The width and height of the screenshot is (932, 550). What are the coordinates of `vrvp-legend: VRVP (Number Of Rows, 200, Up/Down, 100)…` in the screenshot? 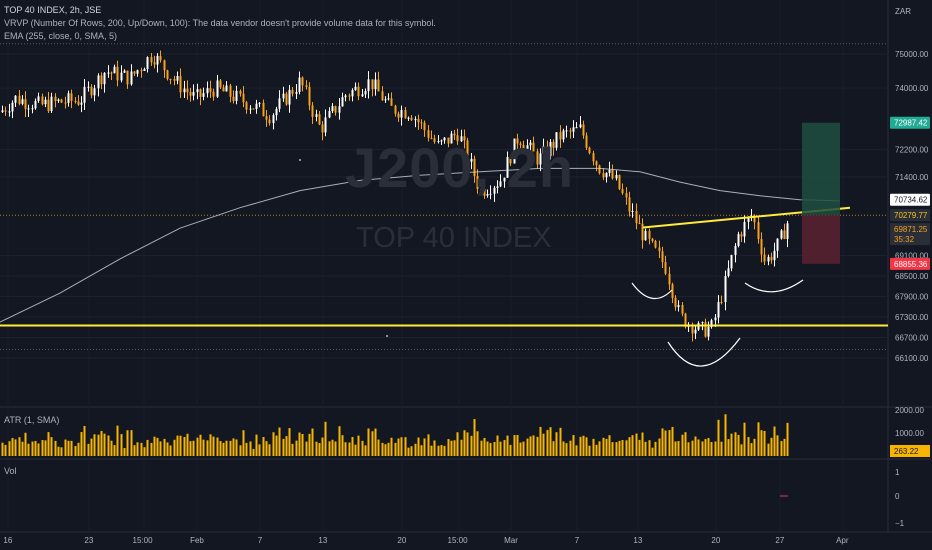 It's located at (220, 23).